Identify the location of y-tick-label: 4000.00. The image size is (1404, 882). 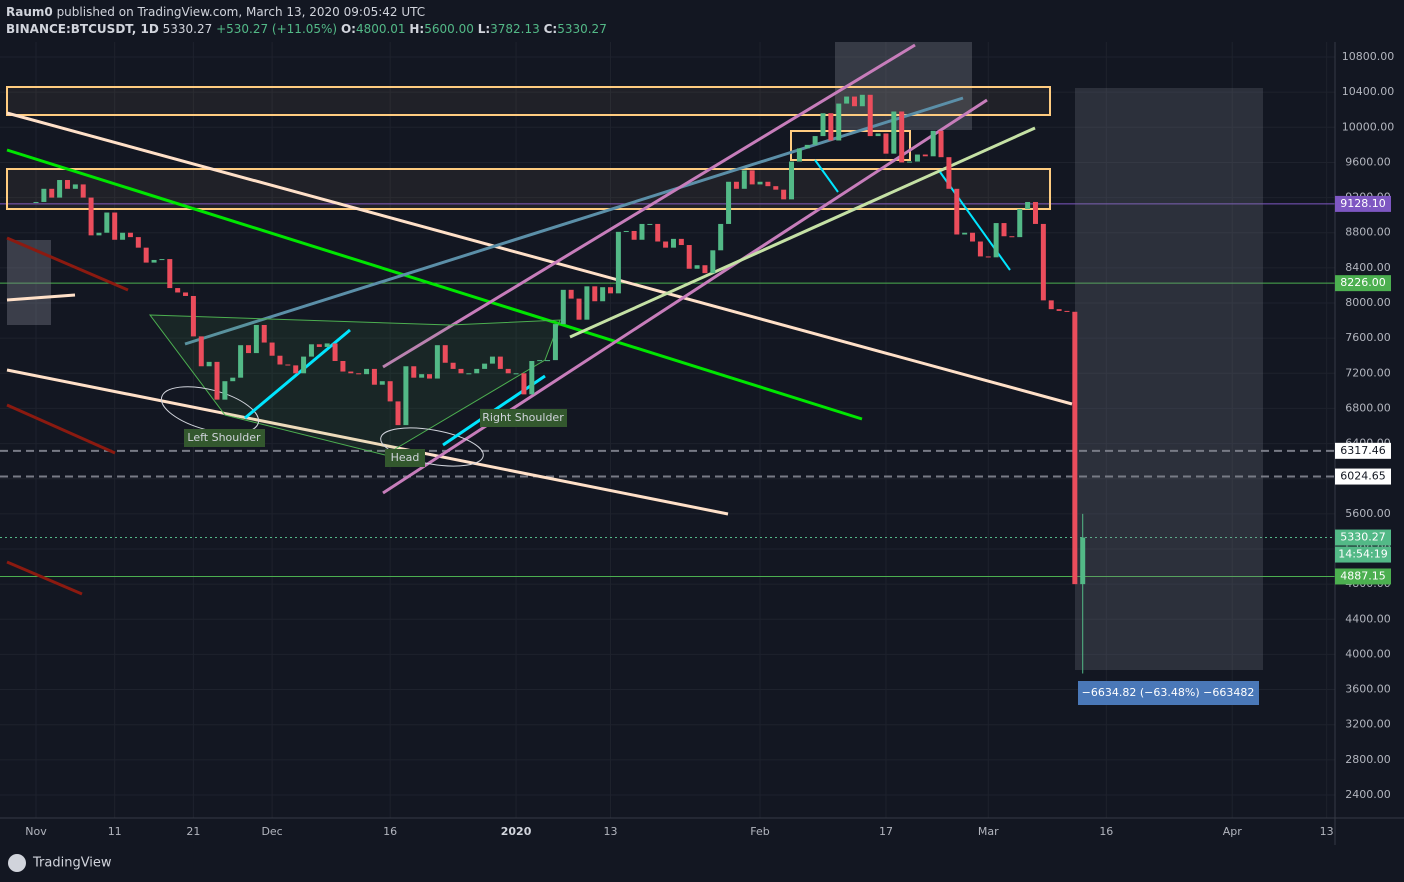
(1368, 653).